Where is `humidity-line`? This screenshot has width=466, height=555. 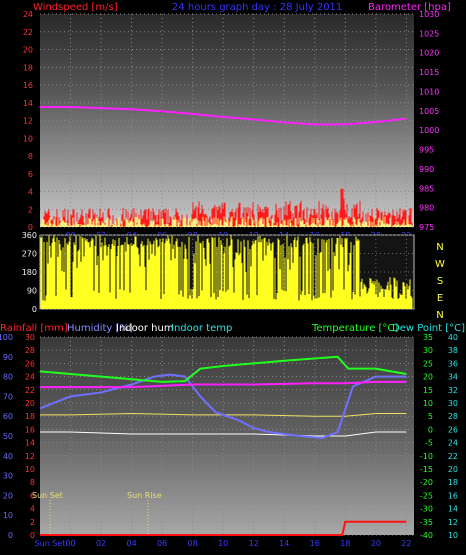
humidity-line is located at coordinates (223, 406).